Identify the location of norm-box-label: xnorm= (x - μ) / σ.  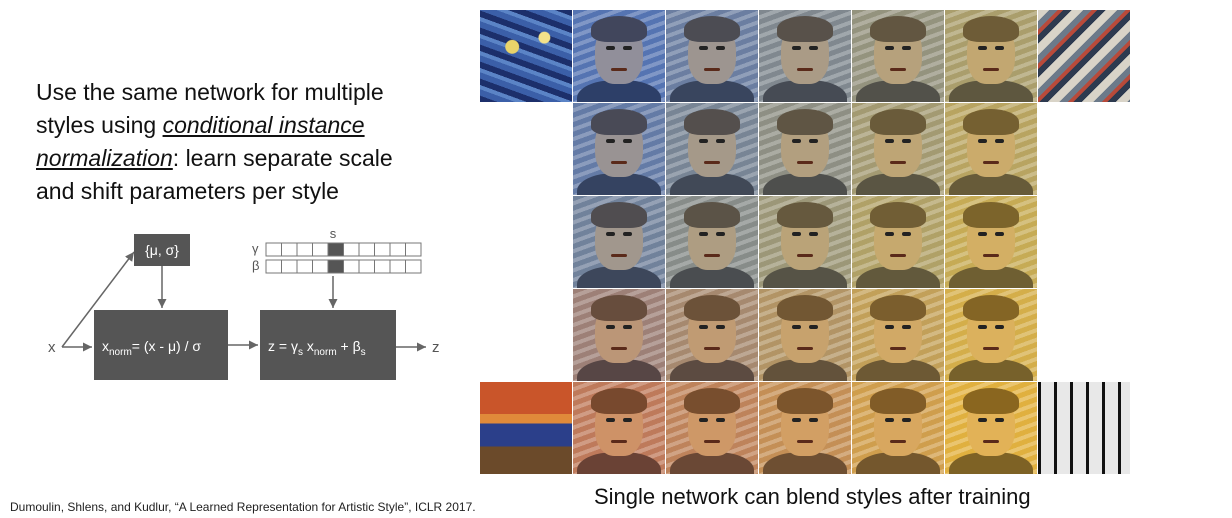
(151, 348).